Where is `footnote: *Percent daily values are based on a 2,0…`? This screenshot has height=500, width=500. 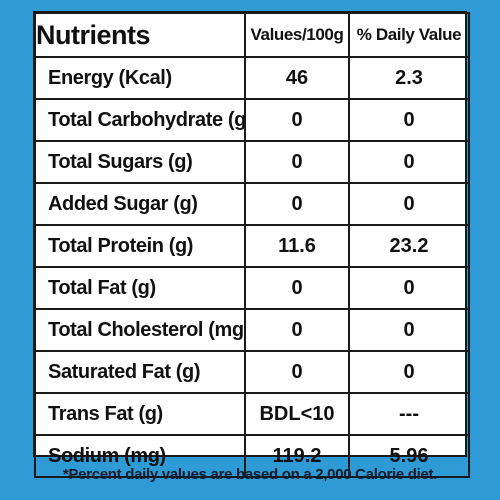
footnote: *Percent daily values are based on a 2,0… is located at coordinates (250, 474).